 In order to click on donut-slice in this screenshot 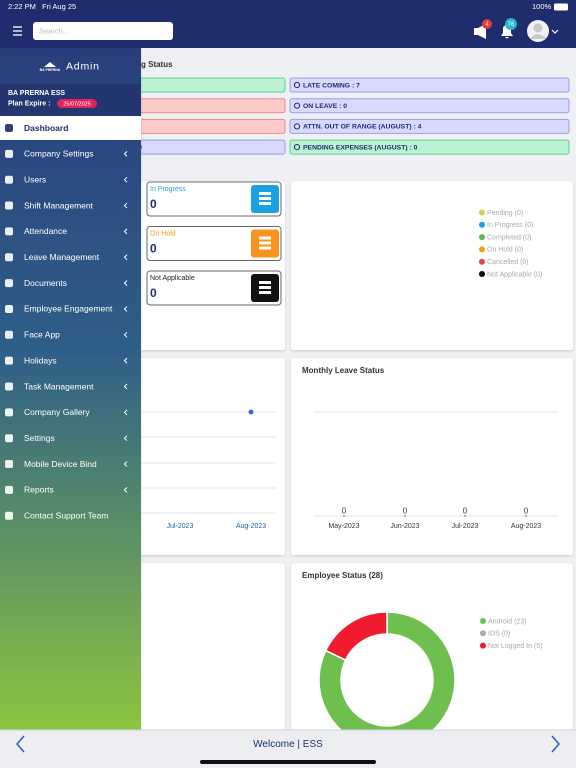, I will do `click(356, 636)`.